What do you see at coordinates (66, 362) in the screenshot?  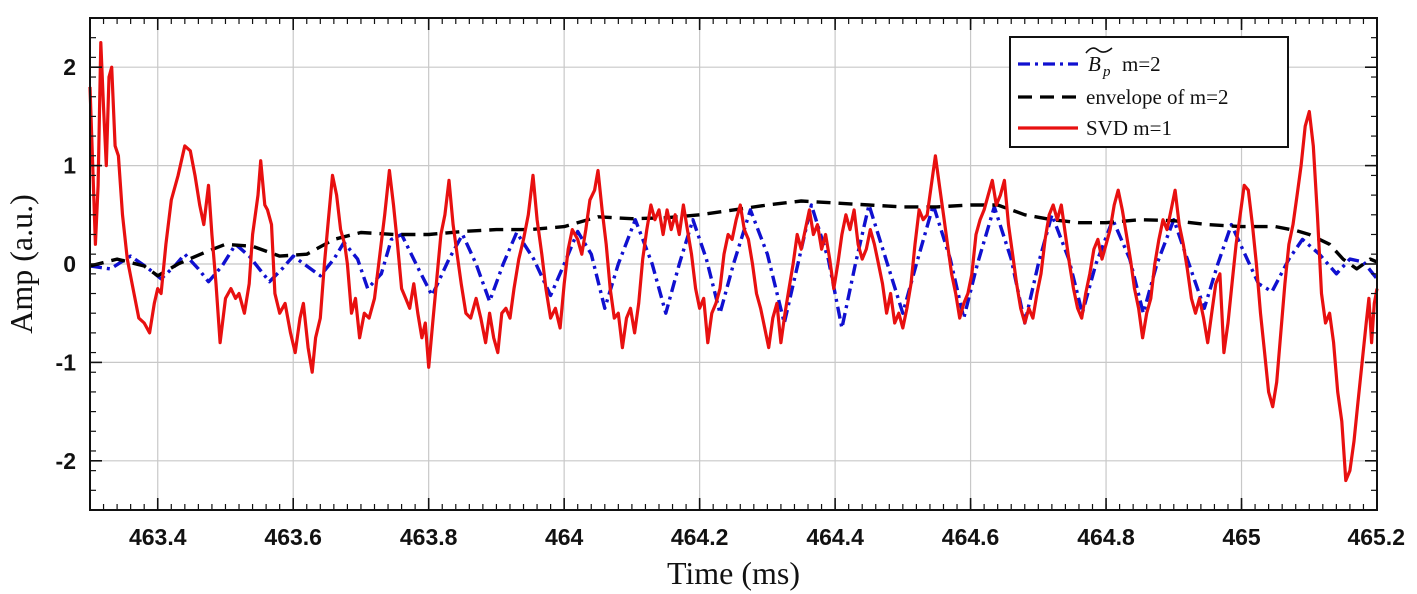 I see `y-tick-label: -1` at bounding box center [66, 362].